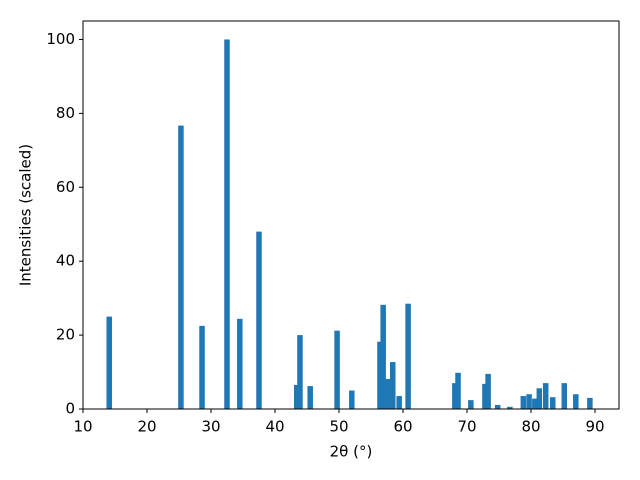 This screenshot has height=480, width=640. Describe the element at coordinates (210, 427) in the screenshot. I see `x-tick-label: 30` at that location.